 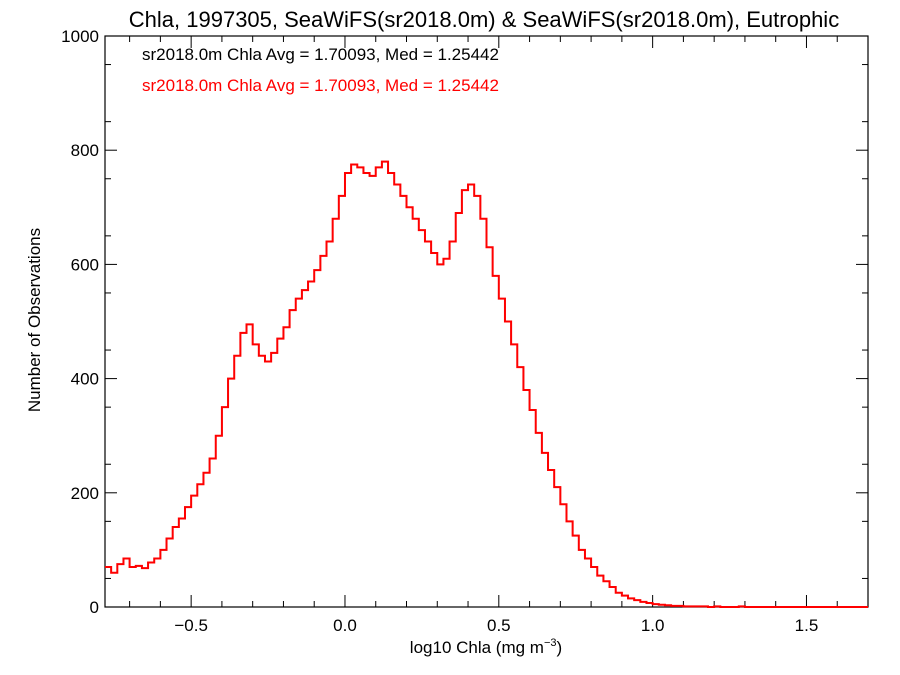 What do you see at coordinates (477, 647) in the screenshot?
I see `x-axis-label-main: log10 Chla (mg m` at bounding box center [477, 647].